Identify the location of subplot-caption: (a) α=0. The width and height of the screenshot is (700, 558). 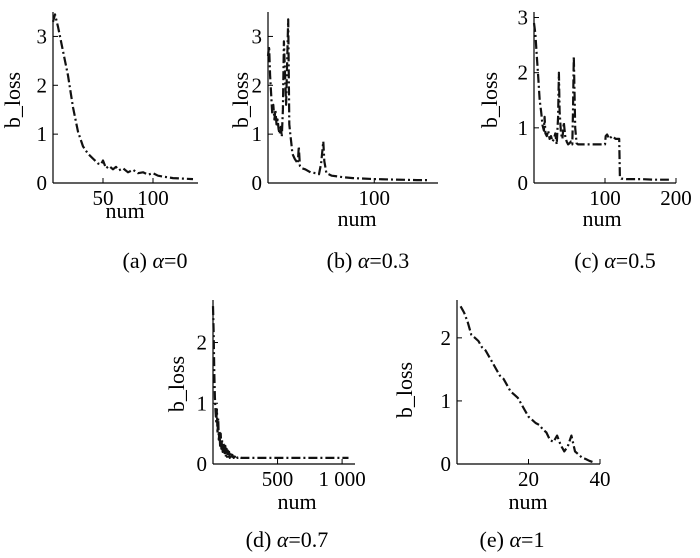
(155, 260).